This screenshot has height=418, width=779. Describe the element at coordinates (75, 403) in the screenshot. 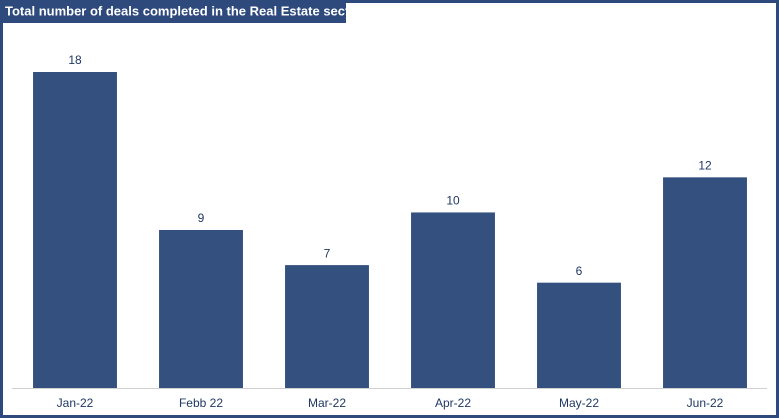

I see `x-tick-label: Jan-22` at that location.